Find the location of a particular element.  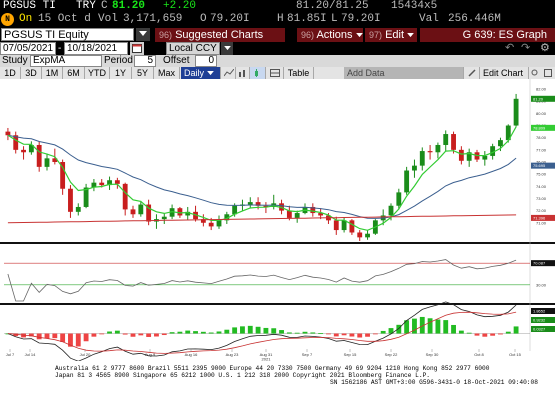

line-chart-icon is located at coordinates (229, 73).